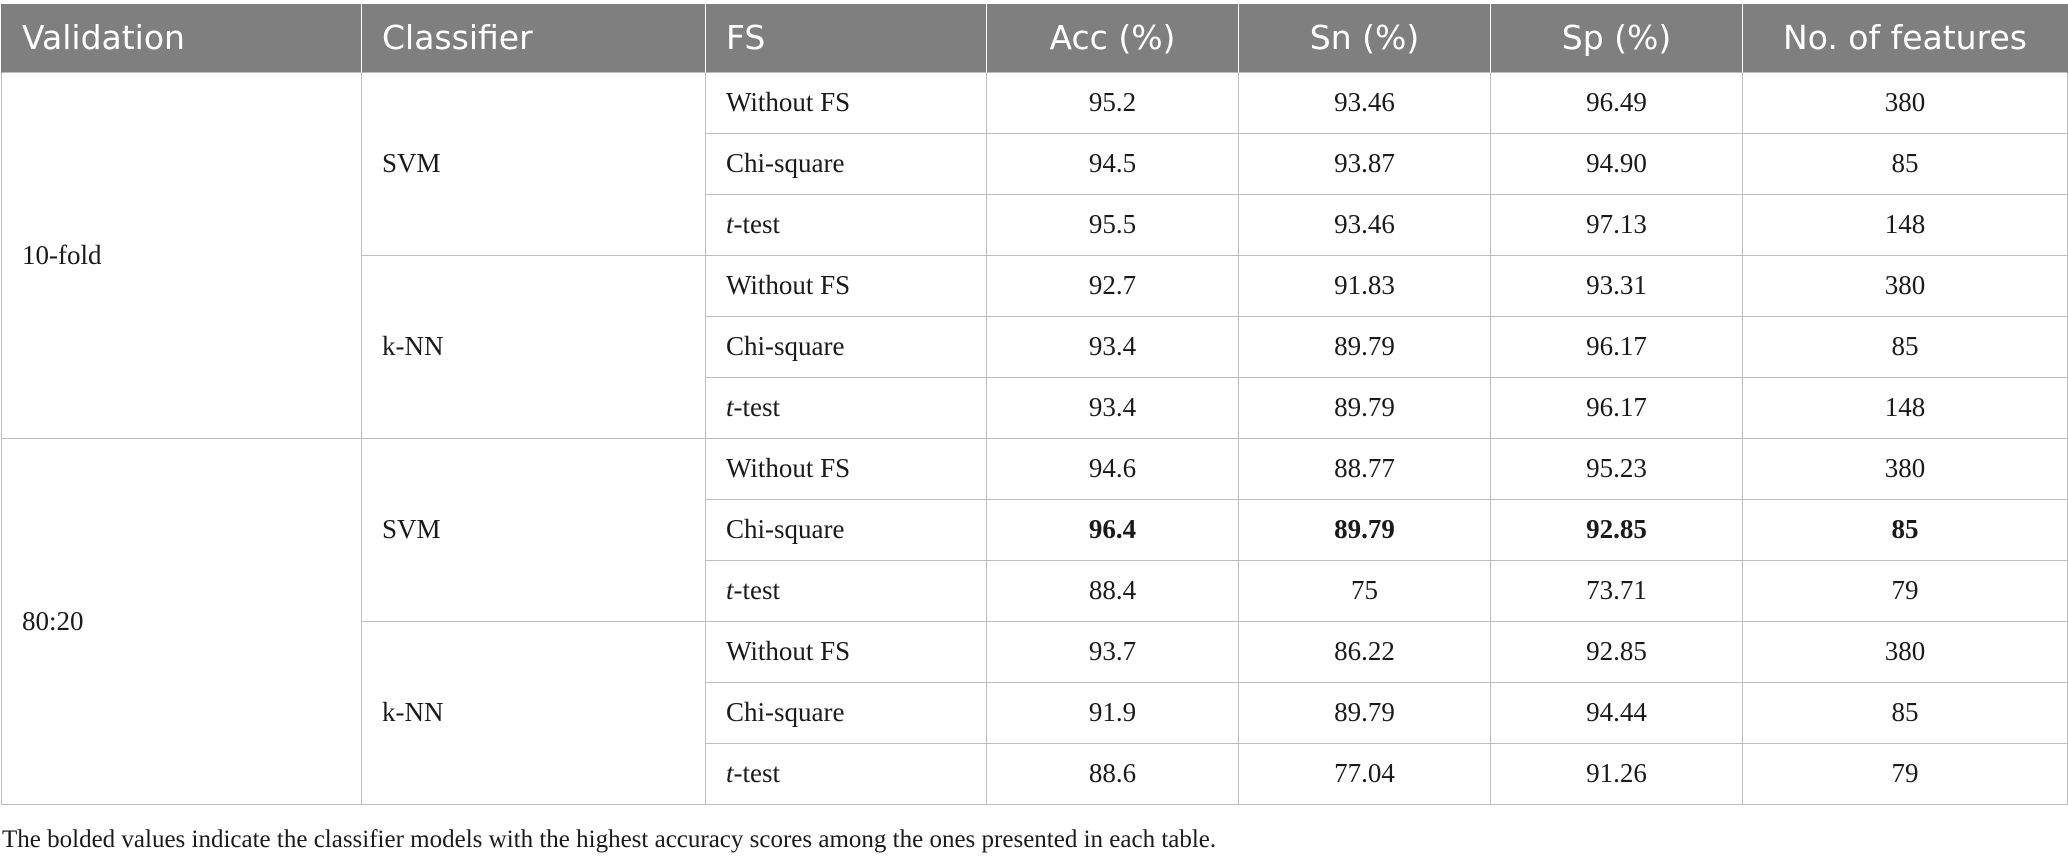 The image size is (2068, 861). I want to click on sn-cell: 86.22, so click(1364, 651).